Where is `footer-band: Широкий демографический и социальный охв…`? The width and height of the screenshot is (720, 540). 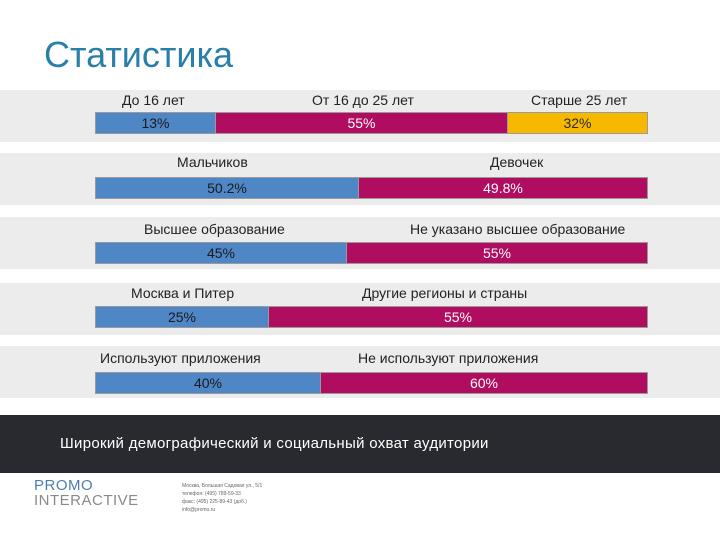
footer-band: Широкий демографический и социальный охв… is located at coordinates (360, 444).